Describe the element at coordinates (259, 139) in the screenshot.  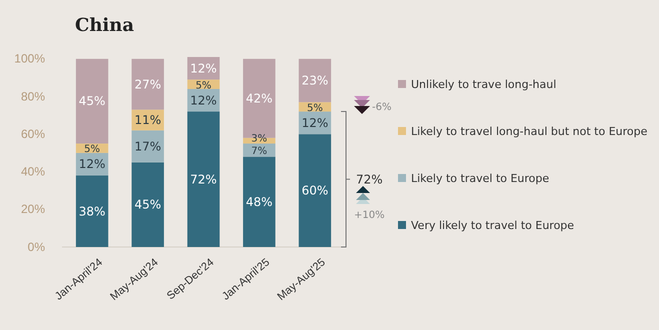
I see `data-label: 3%` at that location.